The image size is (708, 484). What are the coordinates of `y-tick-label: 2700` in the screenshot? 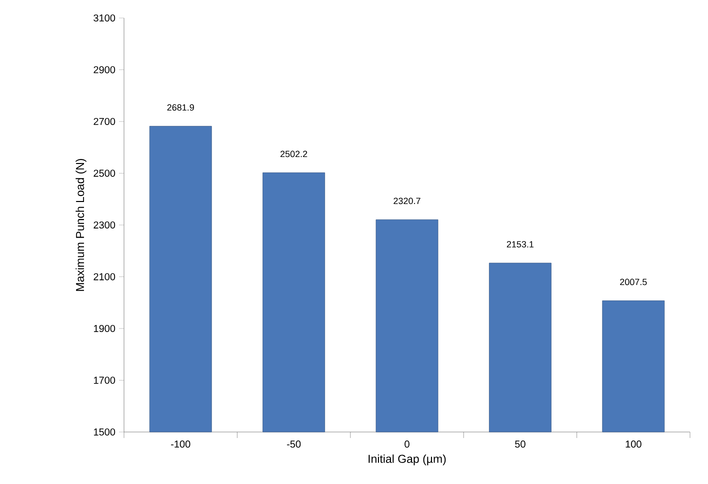 It's located at (105, 122).